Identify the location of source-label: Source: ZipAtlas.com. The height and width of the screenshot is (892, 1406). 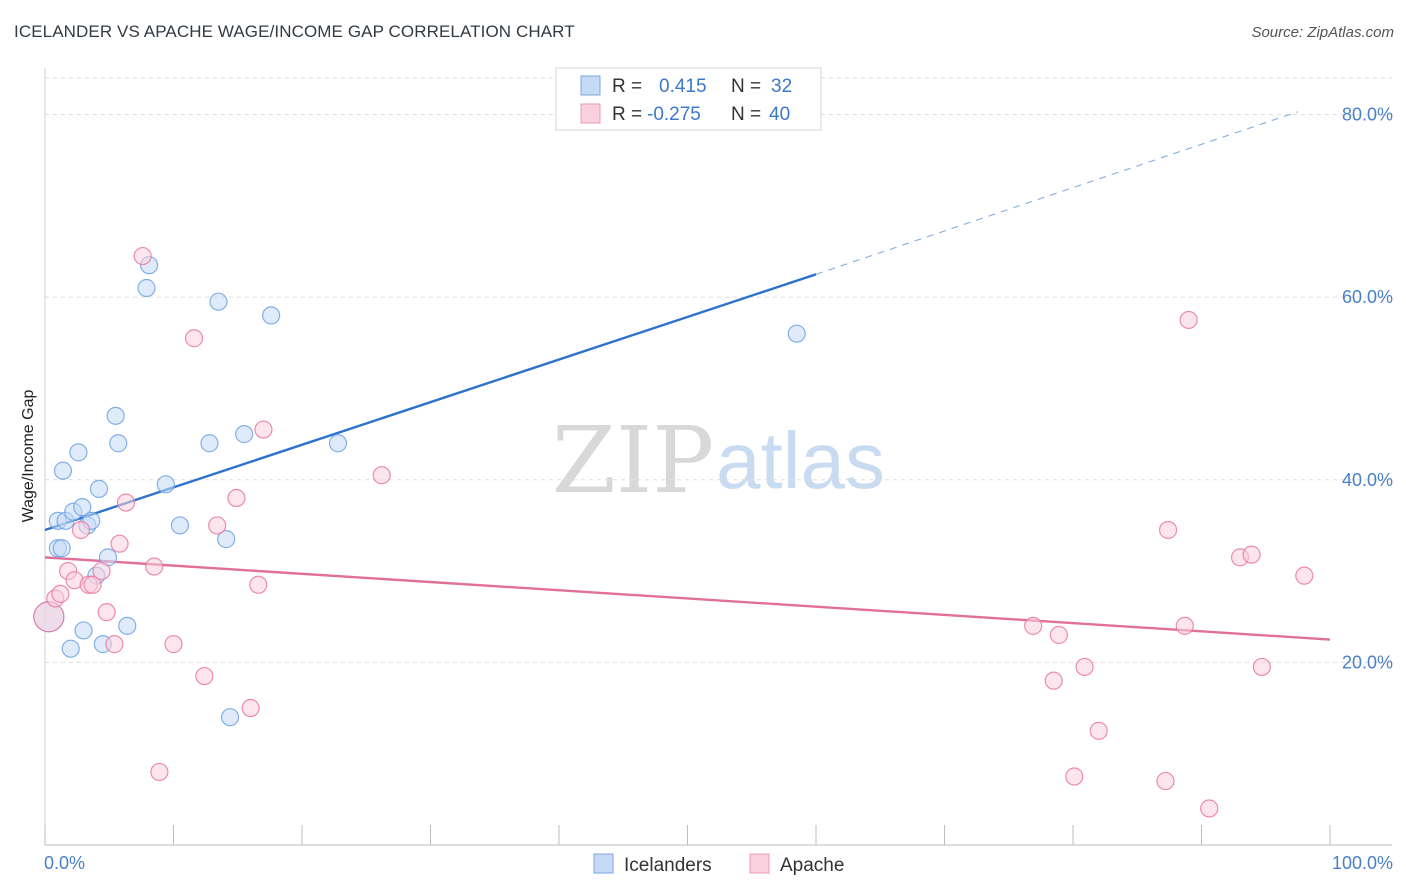
(1322, 32).